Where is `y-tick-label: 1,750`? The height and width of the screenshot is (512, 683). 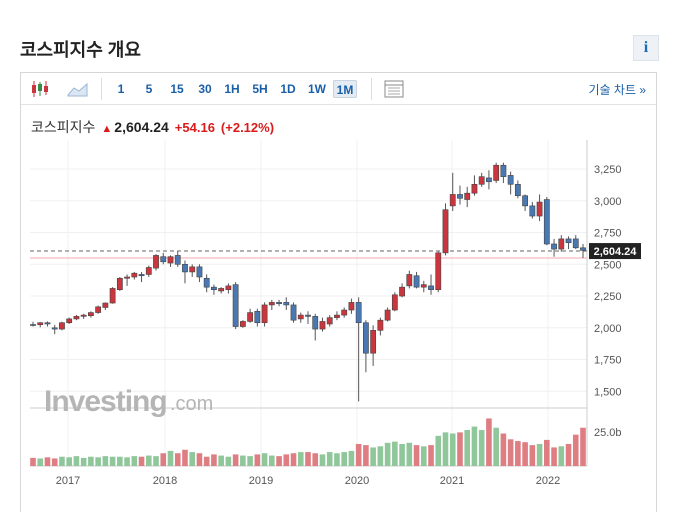 y-tick-label: 1,750 is located at coordinates (608, 361).